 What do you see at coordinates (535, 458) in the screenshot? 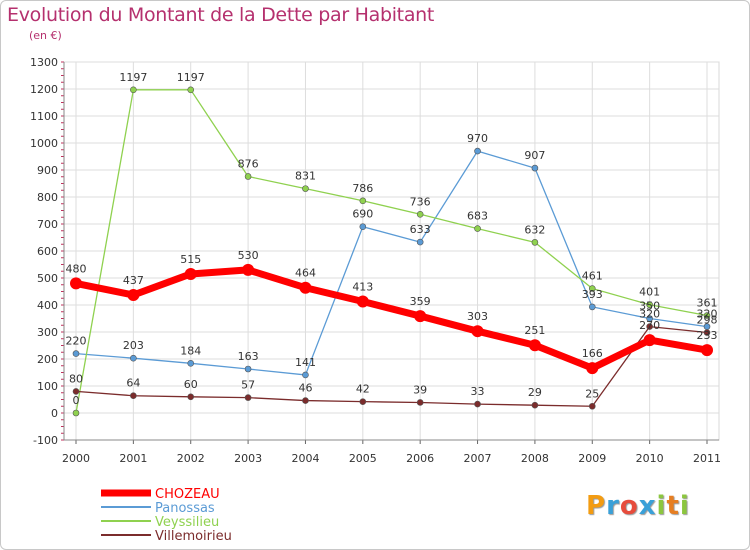
I see `x-tick-label: 2008` at bounding box center [535, 458].